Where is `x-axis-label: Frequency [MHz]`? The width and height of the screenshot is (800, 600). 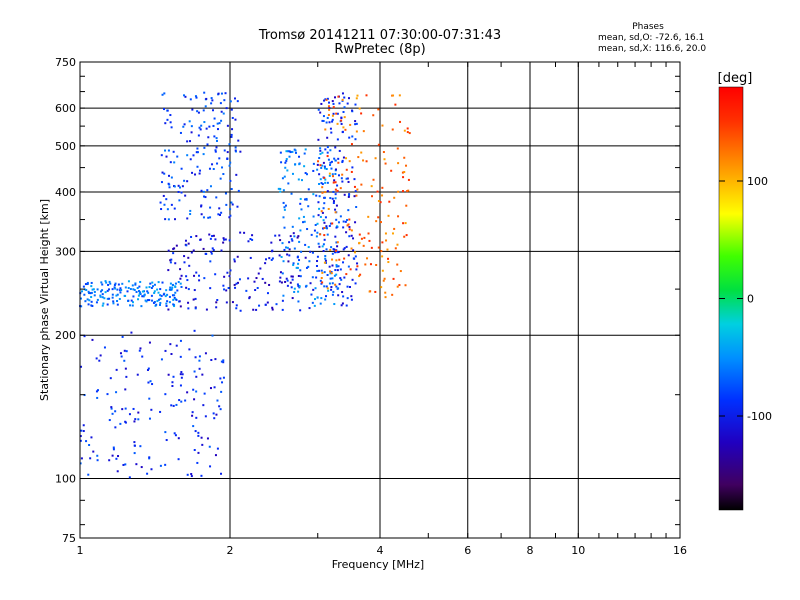 x-axis-label: Frequency [MHz] is located at coordinates (378, 564).